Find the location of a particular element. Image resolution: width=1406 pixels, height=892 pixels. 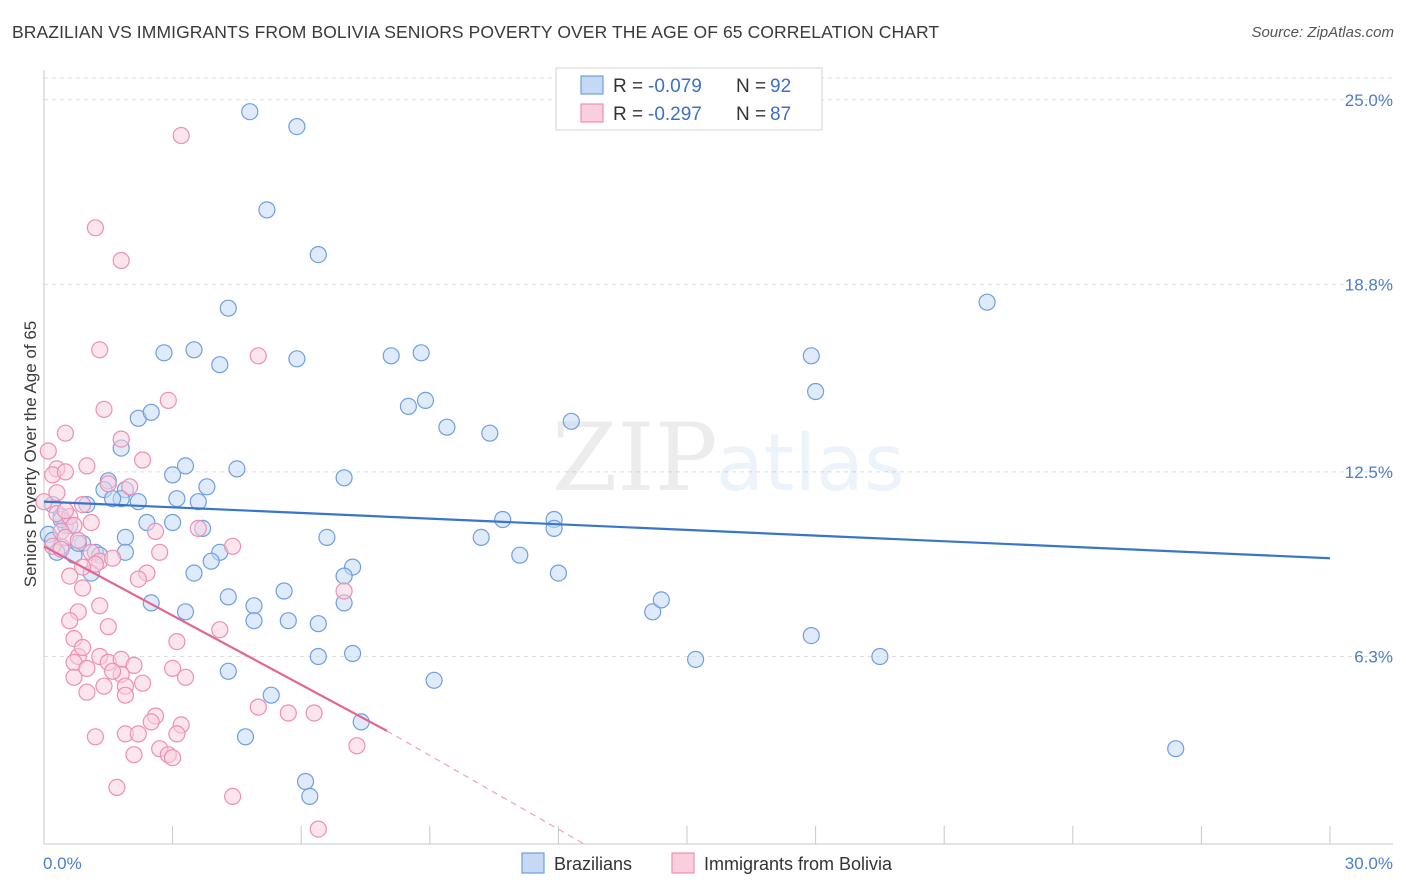

watermark-atlas: atlas is located at coordinates (810, 464).